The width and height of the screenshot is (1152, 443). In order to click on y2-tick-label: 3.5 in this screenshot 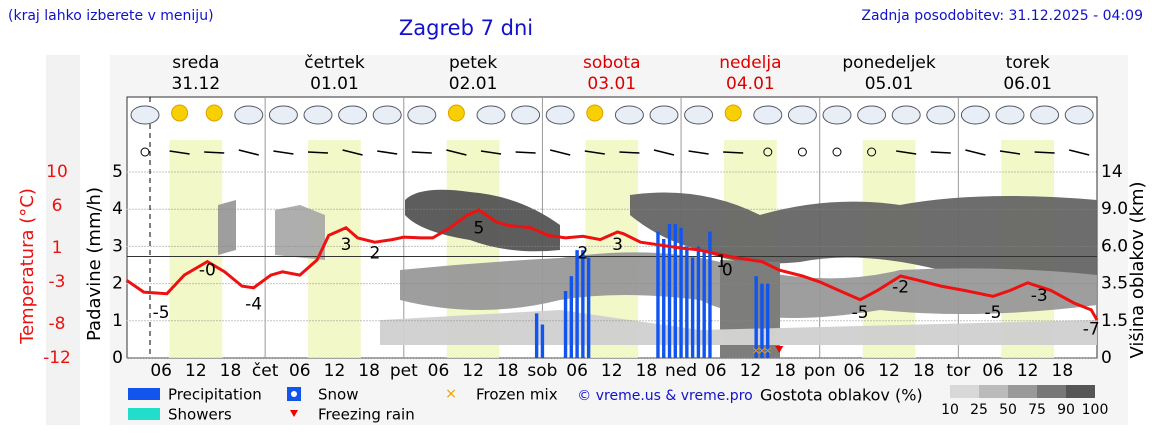, I will do `click(1114, 284)`.